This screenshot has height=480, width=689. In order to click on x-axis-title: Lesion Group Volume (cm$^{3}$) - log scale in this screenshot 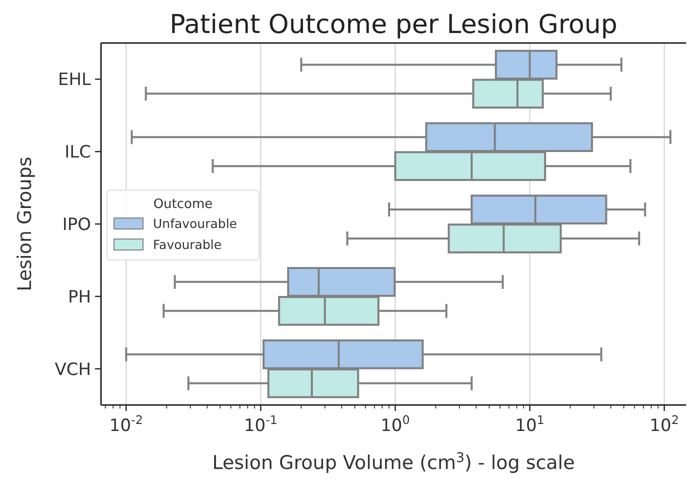, I will do `click(393, 462)`.